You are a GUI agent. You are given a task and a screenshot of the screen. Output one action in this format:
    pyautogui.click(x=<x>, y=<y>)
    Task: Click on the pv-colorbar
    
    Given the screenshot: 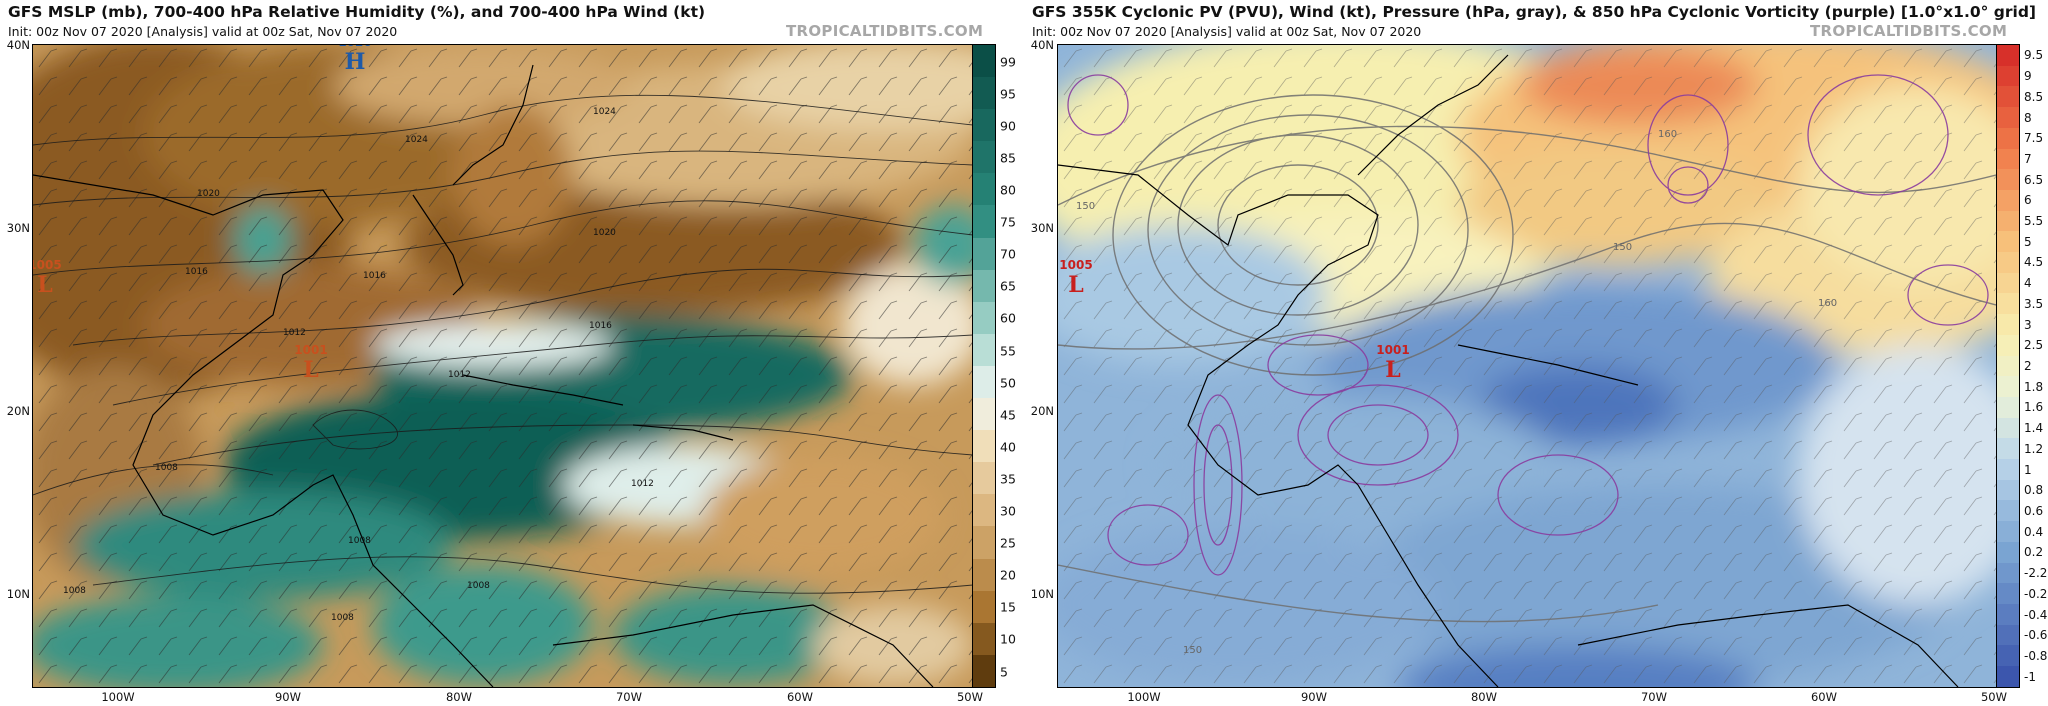 What is the action you would take?
    pyautogui.click(x=2008, y=366)
    